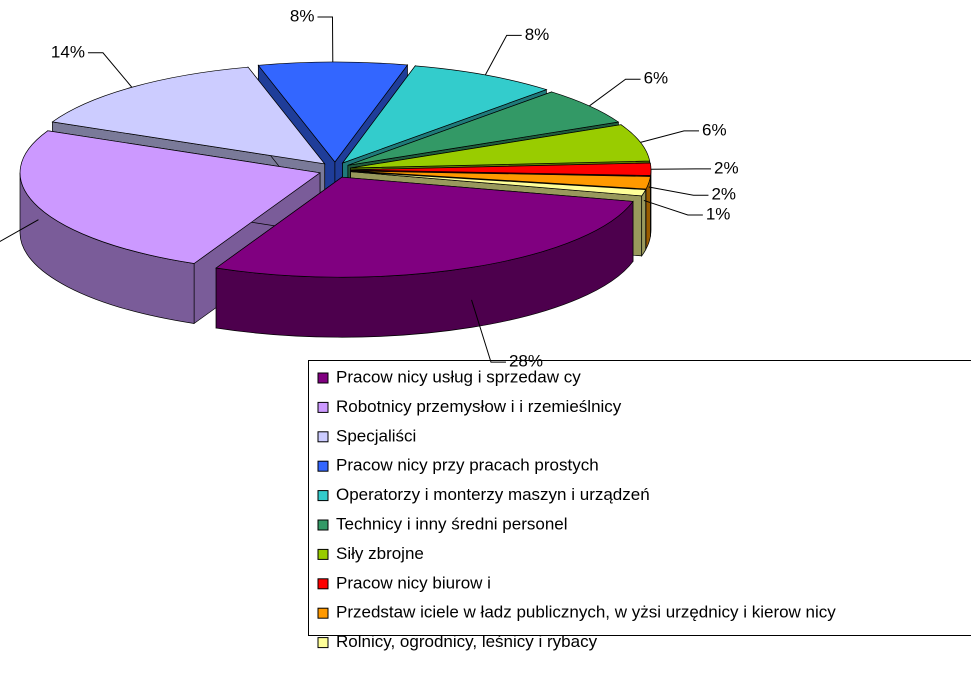 The image size is (971, 691). Describe the element at coordinates (68, 51) in the screenshot. I see `data-label: 14%` at that location.